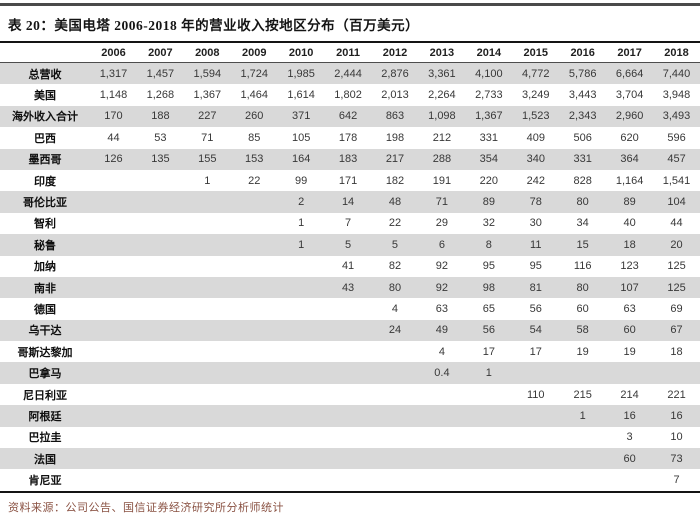 The image size is (700, 515). I want to click on value-cell: 214, so click(629, 394).